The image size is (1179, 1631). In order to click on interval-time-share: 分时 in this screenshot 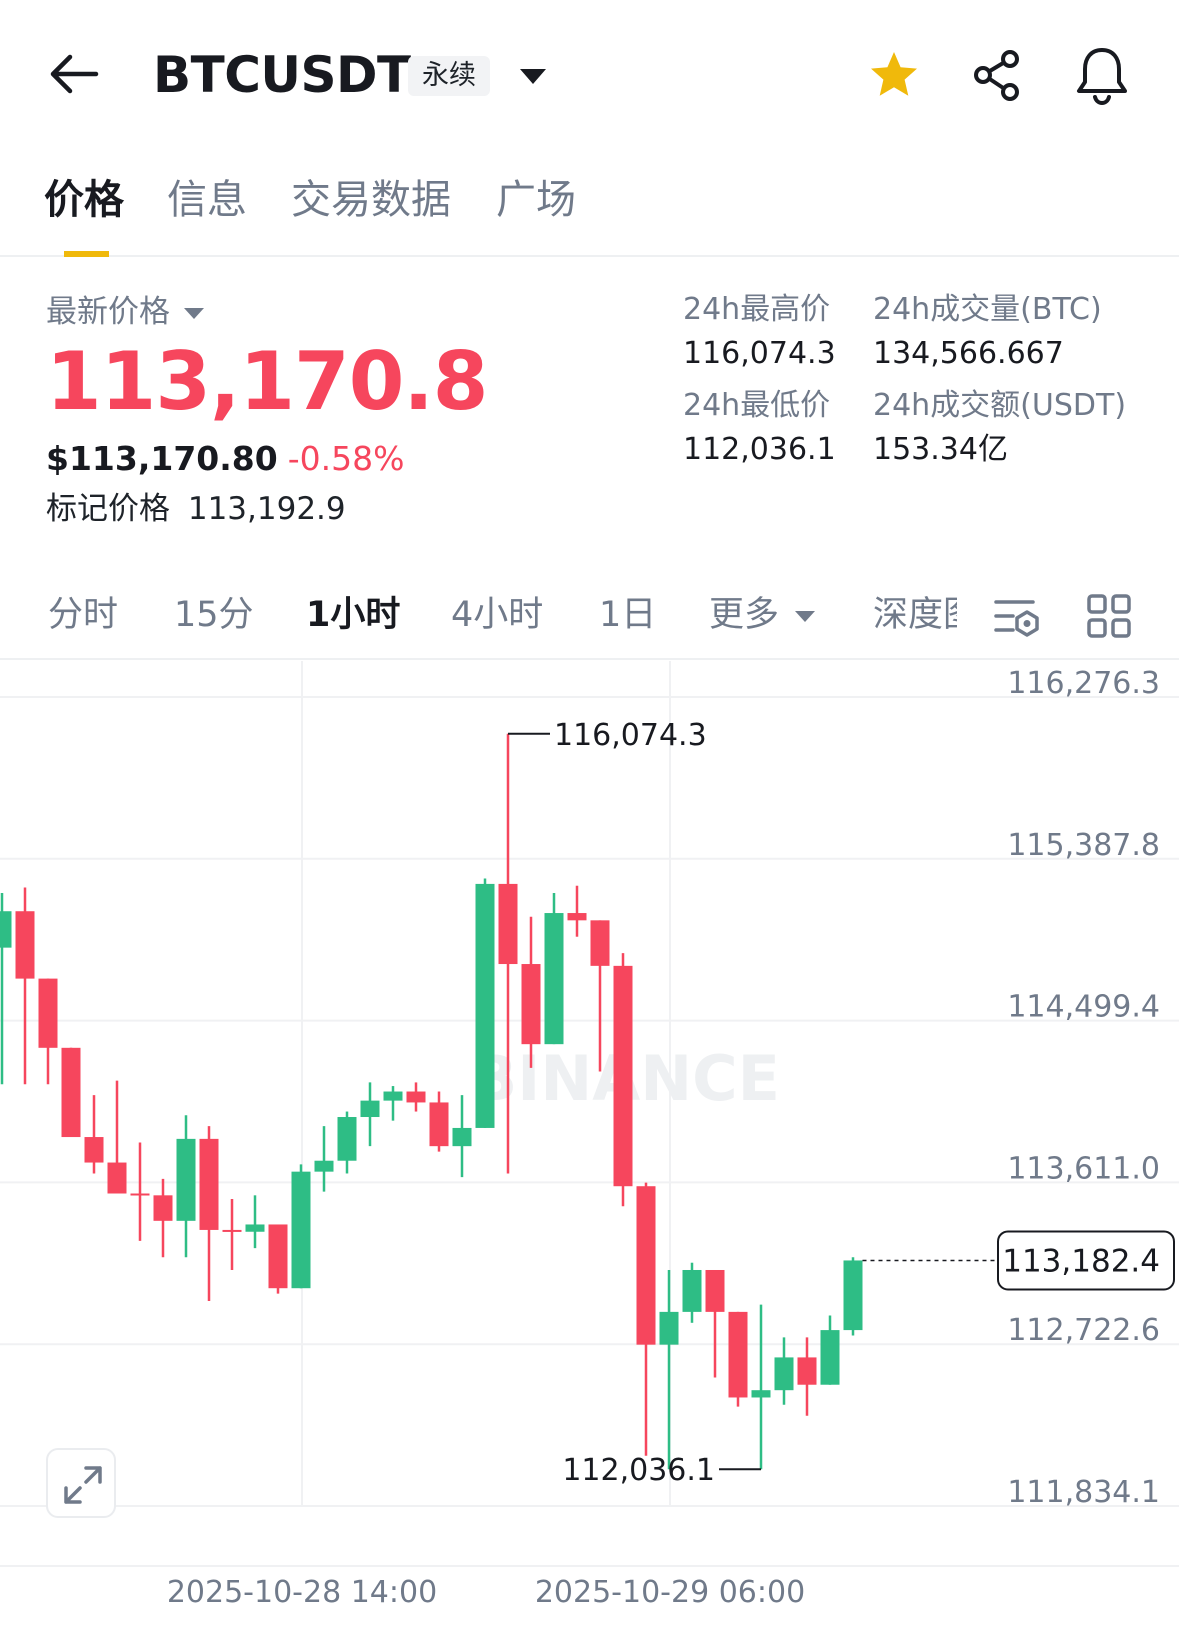, I will do `click(83, 615)`.